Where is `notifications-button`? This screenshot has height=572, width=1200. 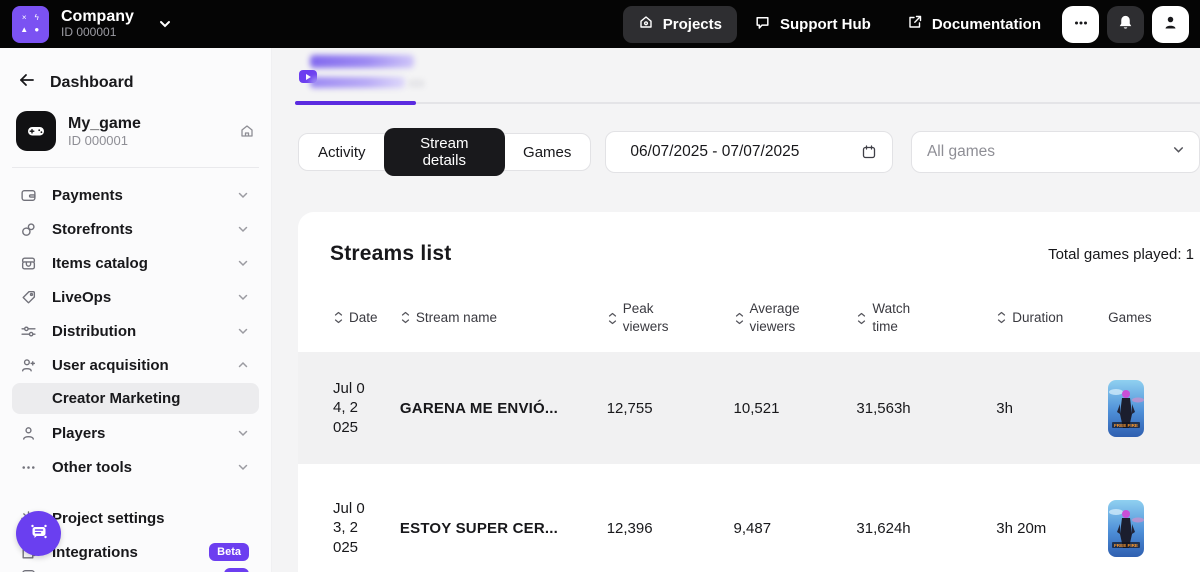 notifications-button is located at coordinates (1125, 24).